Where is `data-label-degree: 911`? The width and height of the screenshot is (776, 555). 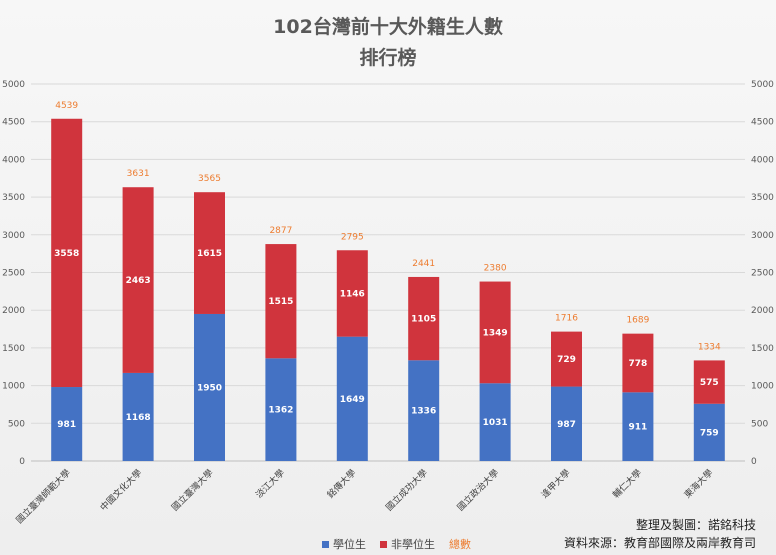 data-label-degree: 911 is located at coordinates (638, 428).